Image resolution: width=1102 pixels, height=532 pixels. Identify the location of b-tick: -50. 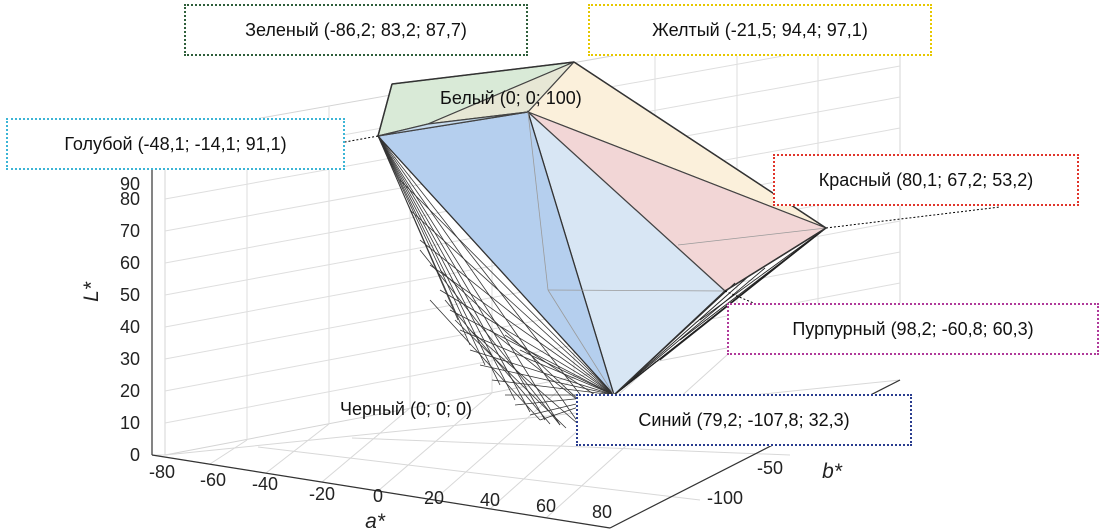
(770, 468).